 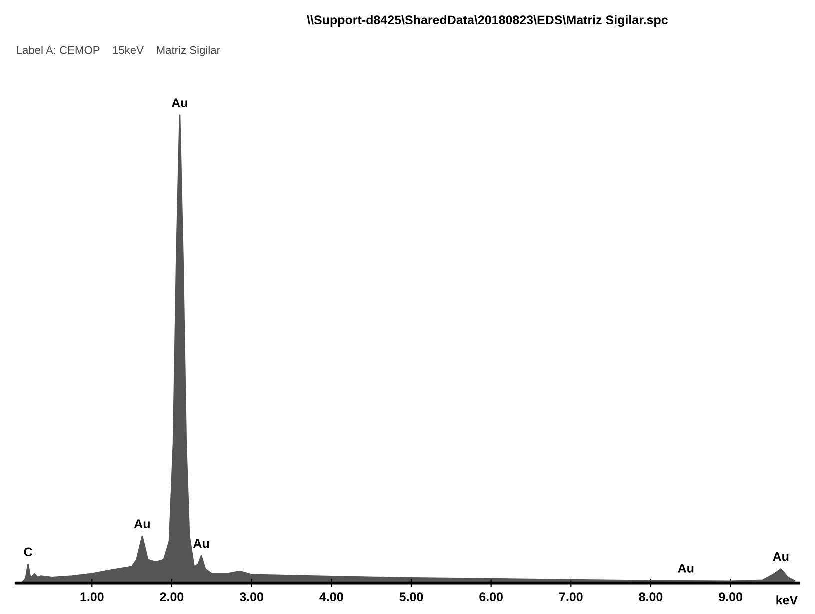 What do you see at coordinates (252, 597) in the screenshot?
I see `x-tick-label: 3.00` at bounding box center [252, 597].